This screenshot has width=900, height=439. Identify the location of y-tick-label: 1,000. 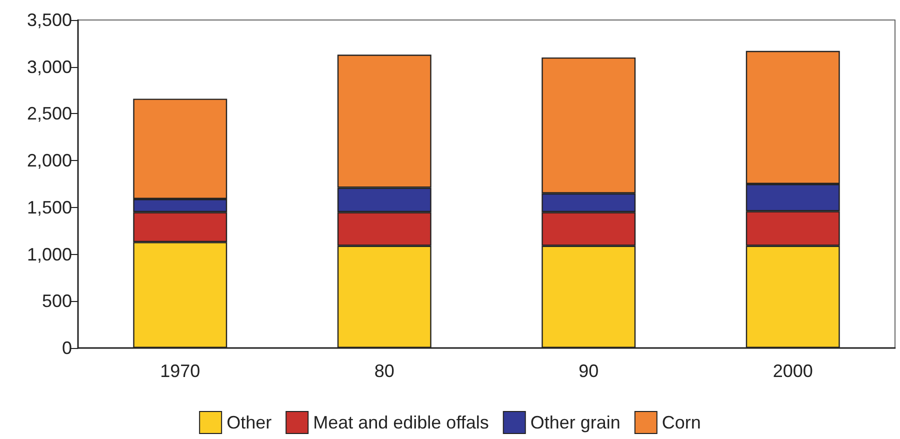
(49, 254).